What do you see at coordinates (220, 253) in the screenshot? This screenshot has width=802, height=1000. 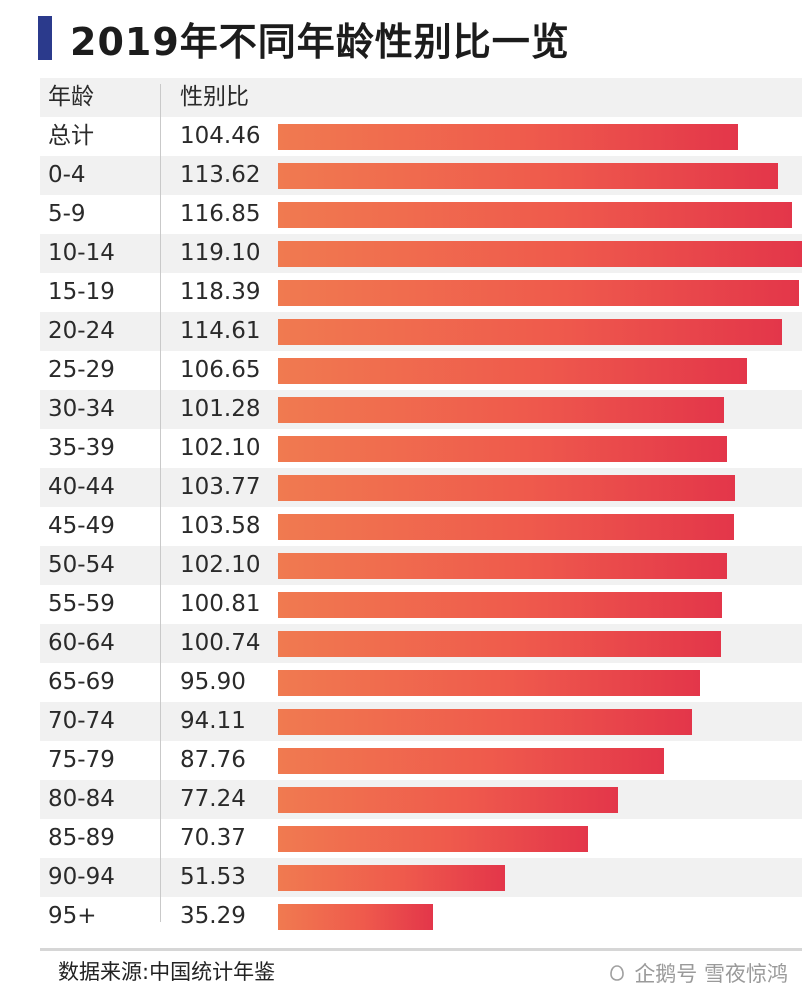 I see `value-label: 119.10` at bounding box center [220, 253].